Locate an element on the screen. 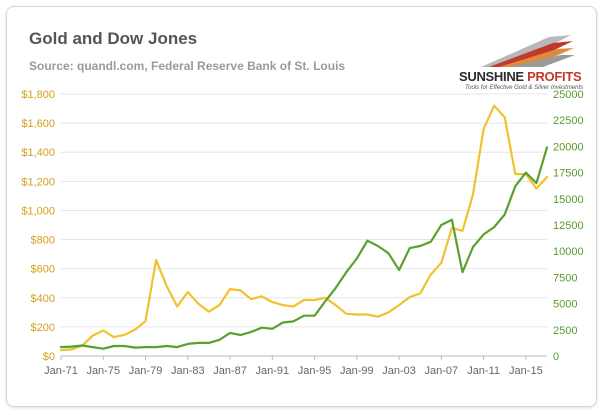 This screenshot has width=605, height=415. x-tick-label: Jan-03 is located at coordinates (399, 371).